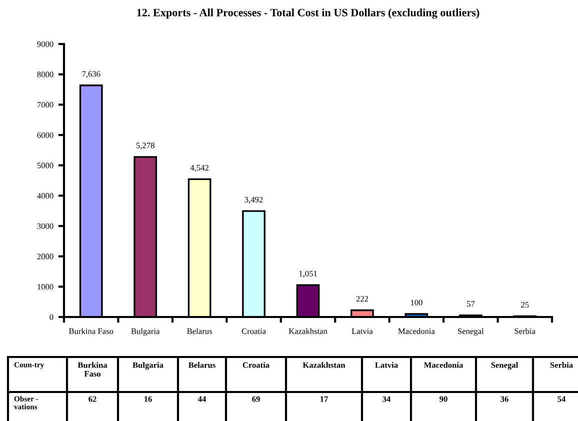 The height and width of the screenshot is (421, 578). I want to click on data-label: 100, so click(416, 303).